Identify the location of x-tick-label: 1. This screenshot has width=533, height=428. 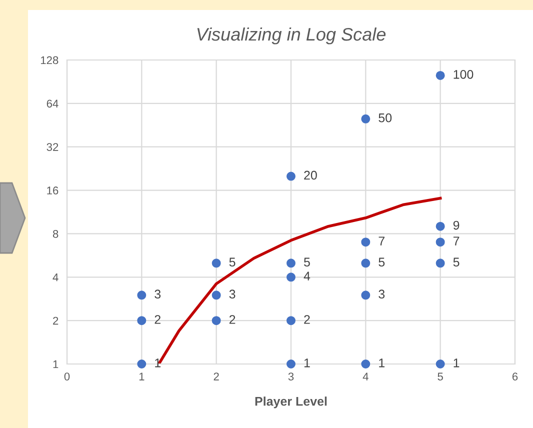
(141, 376).